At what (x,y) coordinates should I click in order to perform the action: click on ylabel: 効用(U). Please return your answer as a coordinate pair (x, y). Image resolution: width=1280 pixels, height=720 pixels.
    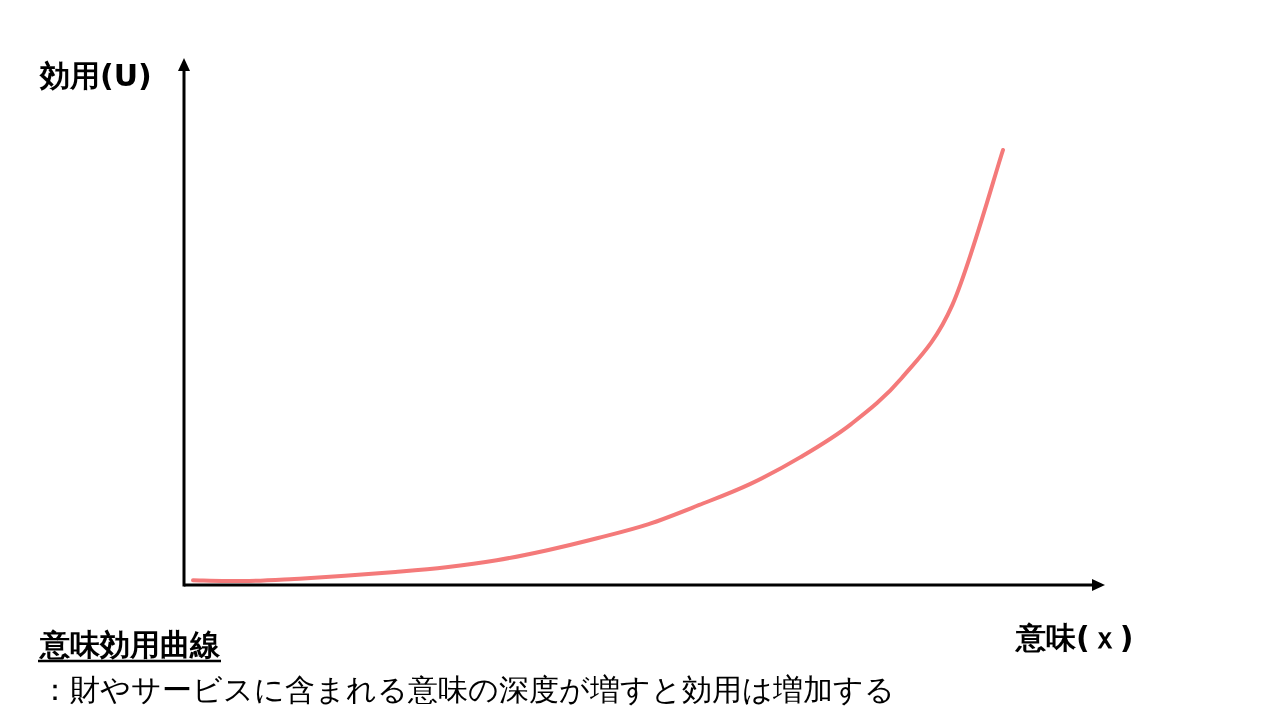
    Looking at the image, I should click on (96, 75).